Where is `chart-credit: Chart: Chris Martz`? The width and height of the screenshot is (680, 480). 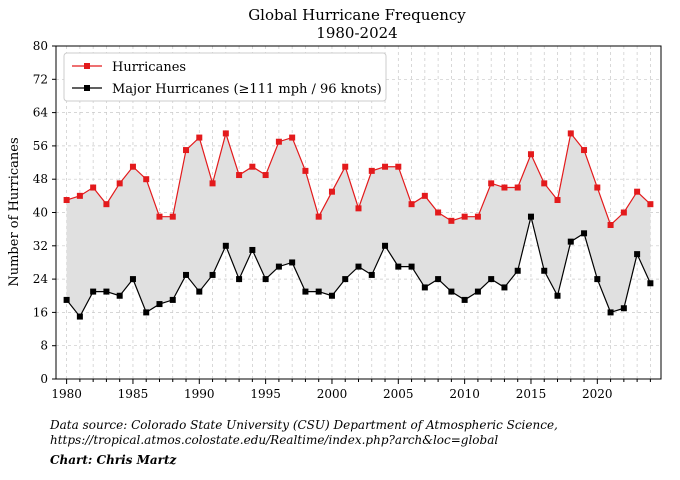
chart-credit: Chart: Chris Martz is located at coordinates (113, 460).